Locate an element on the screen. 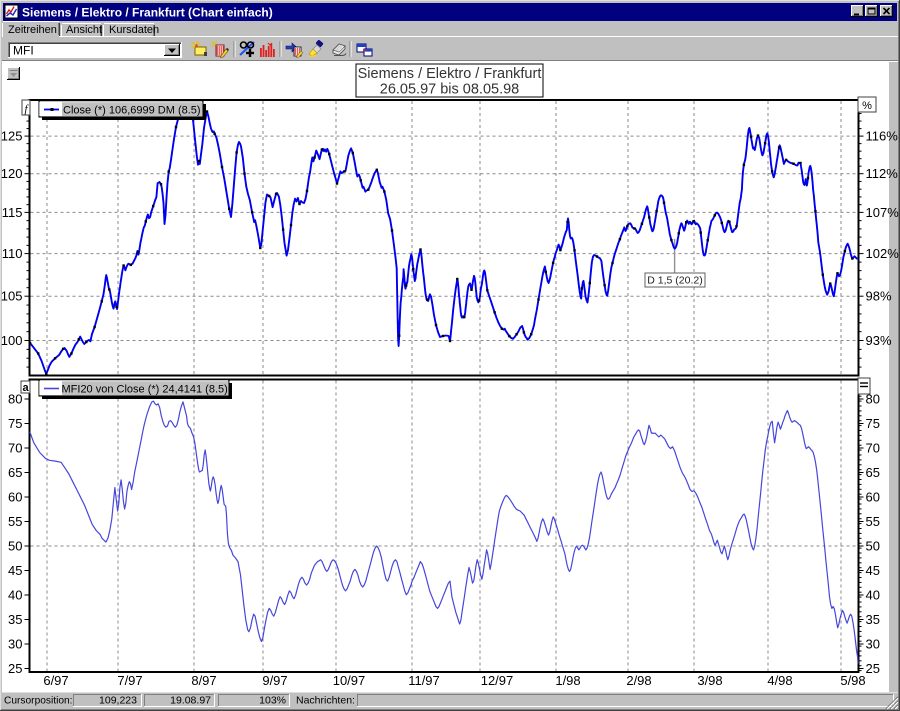  svg-text: 4/98 is located at coordinates (779, 680).